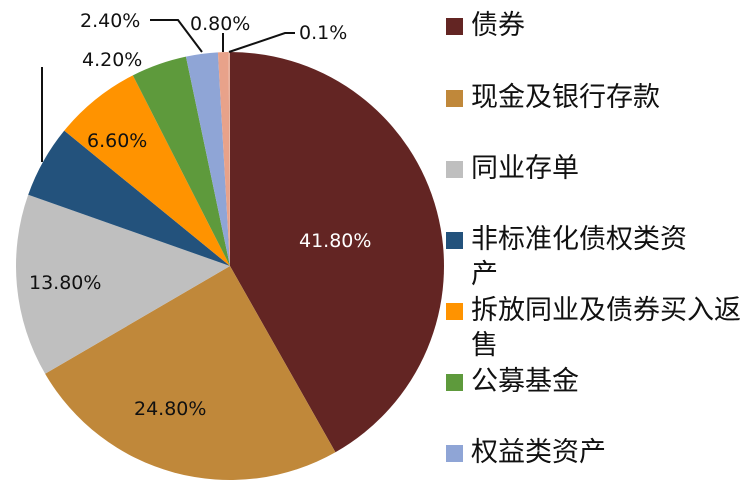 The width and height of the screenshot is (749, 500). What do you see at coordinates (176, 36) in the screenshot?
I see `leader-line-equity` at bounding box center [176, 36].